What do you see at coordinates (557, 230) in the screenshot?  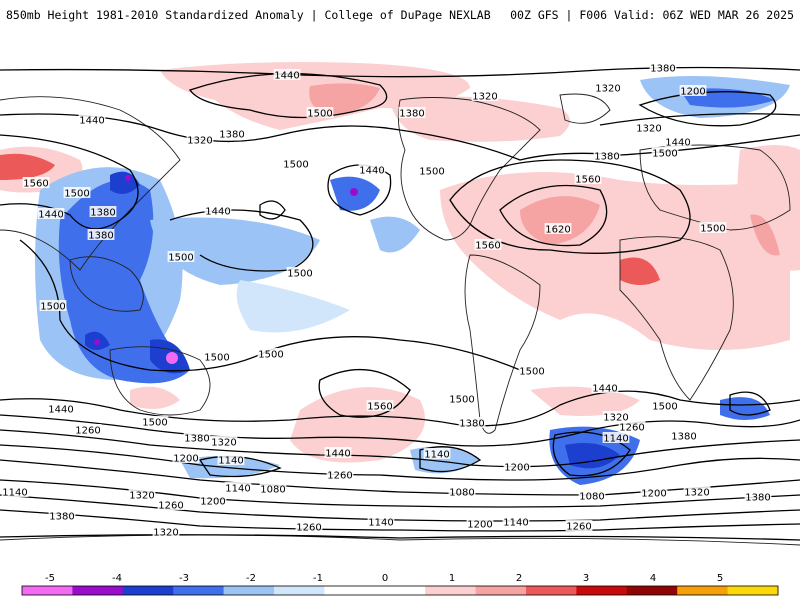 I see `contour-label: 1620` at bounding box center [557, 230].